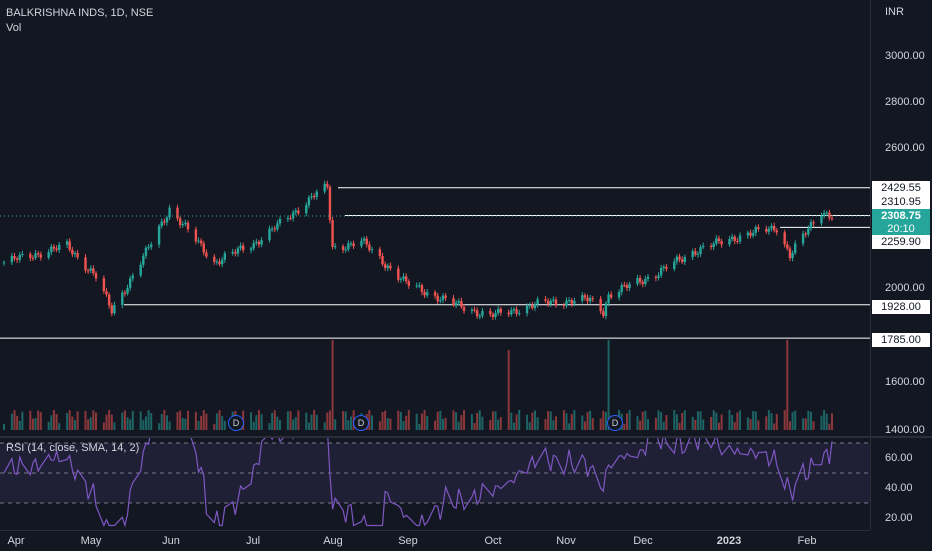  Describe the element at coordinates (80, 13) in the screenshot. I see `symbol-legend: BALKRISHNA INDS, 1D, NSE` at that location.